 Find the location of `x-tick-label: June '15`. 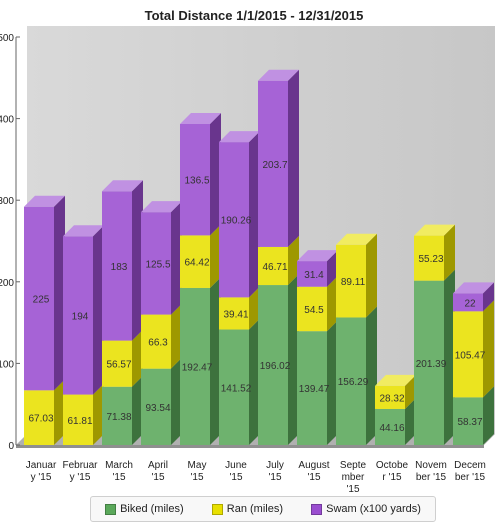

x-tick-label: June '15 is located at coordinates (236, 471).